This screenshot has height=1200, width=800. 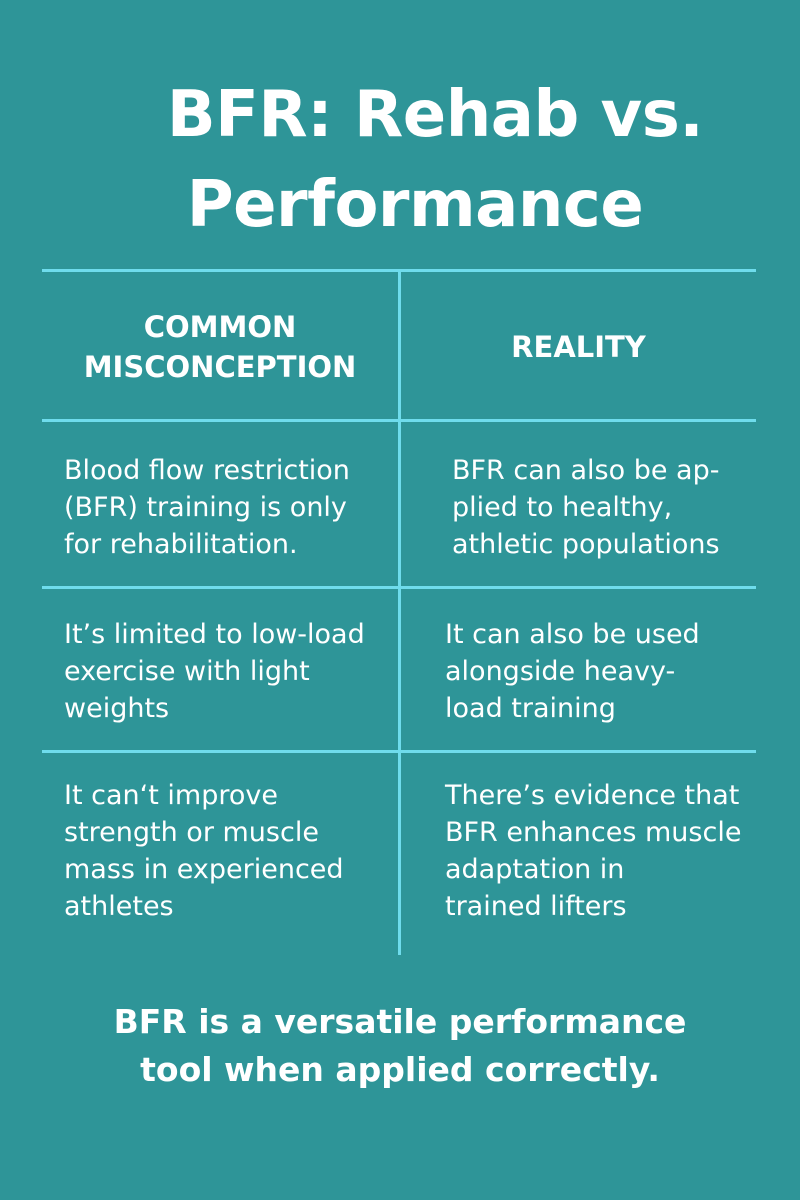 I want to click on column-header-label: REALITY, so click(x=578, y=346).